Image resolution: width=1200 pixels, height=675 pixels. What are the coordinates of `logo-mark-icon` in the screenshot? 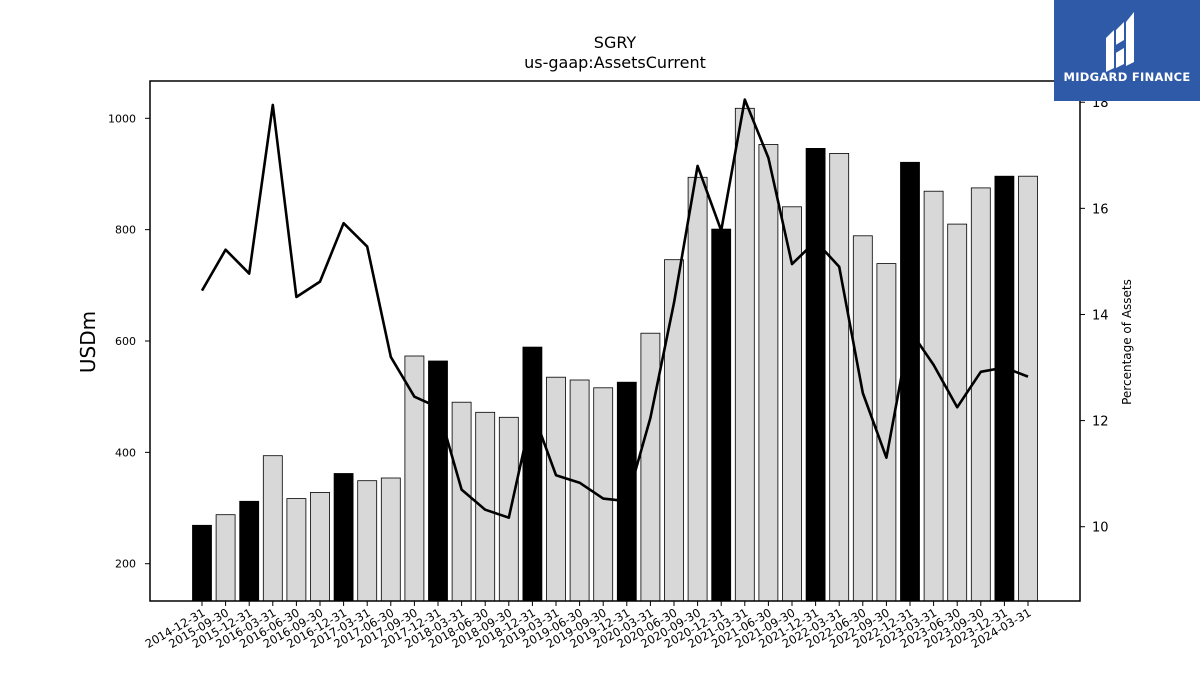 It's located at (1120, 42).